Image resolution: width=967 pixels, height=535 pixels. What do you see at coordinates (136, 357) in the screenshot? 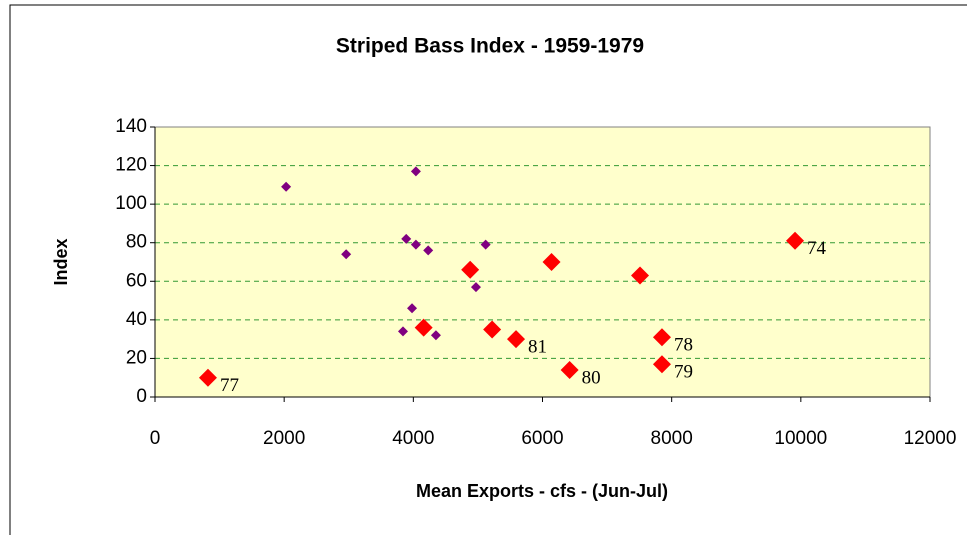
I see `y-tick-label: 20` at bounding box center [136, 357].